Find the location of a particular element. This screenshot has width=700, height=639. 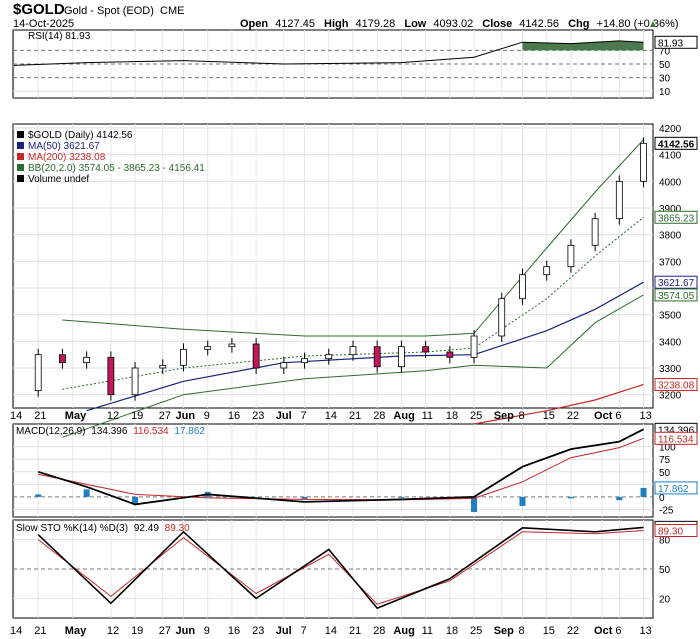

rsi-axis-tick: 50 is located at coordinates (665, 65).